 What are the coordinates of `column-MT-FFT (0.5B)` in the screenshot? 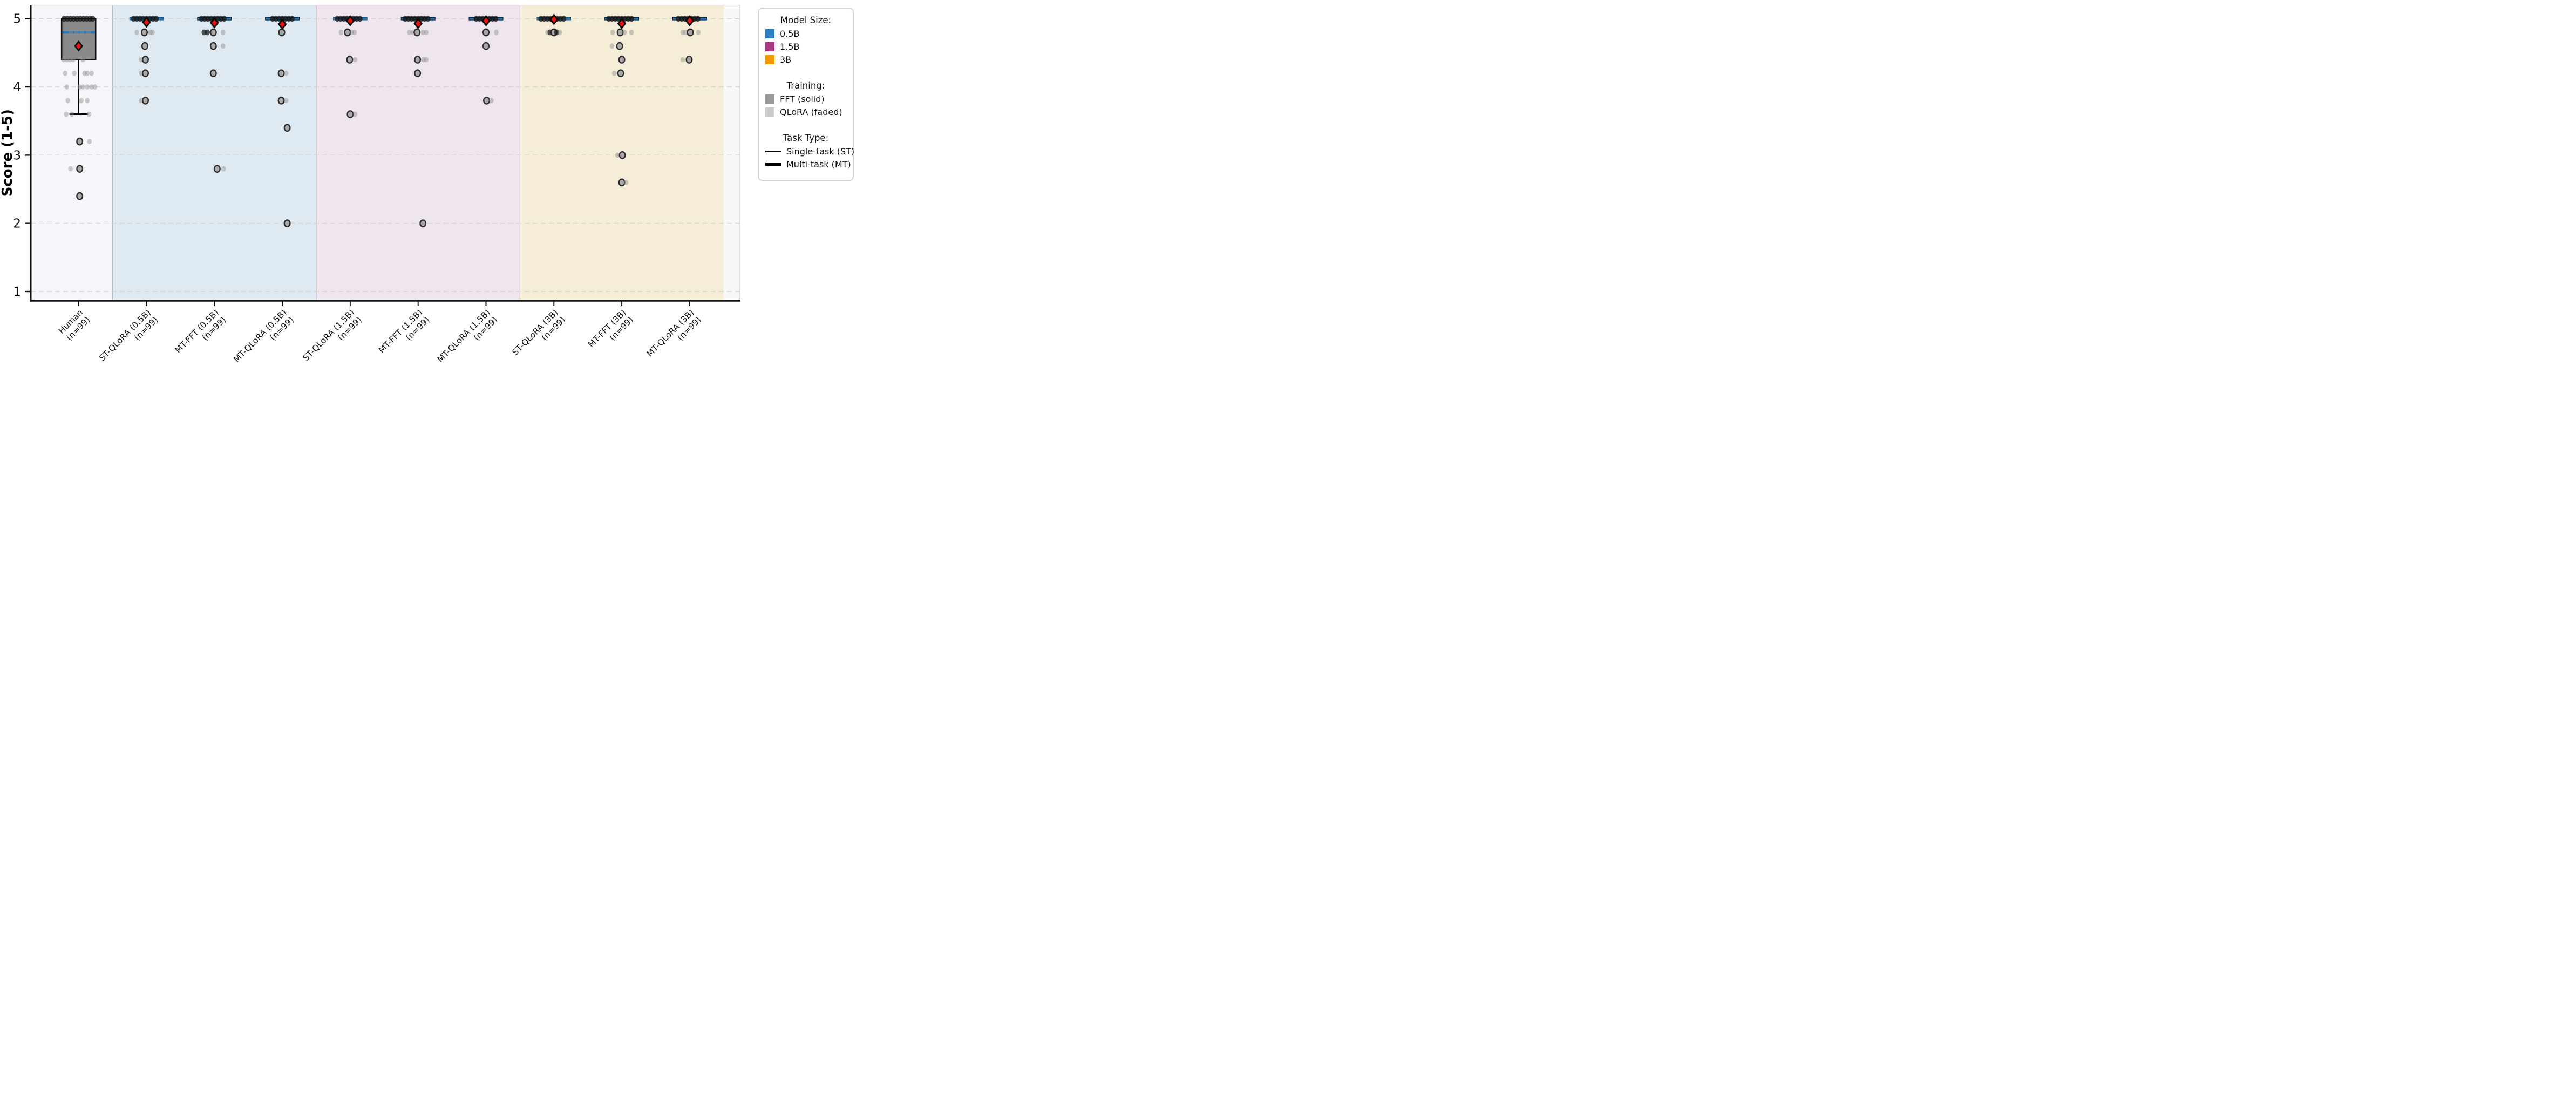 It's located at (214, 94).